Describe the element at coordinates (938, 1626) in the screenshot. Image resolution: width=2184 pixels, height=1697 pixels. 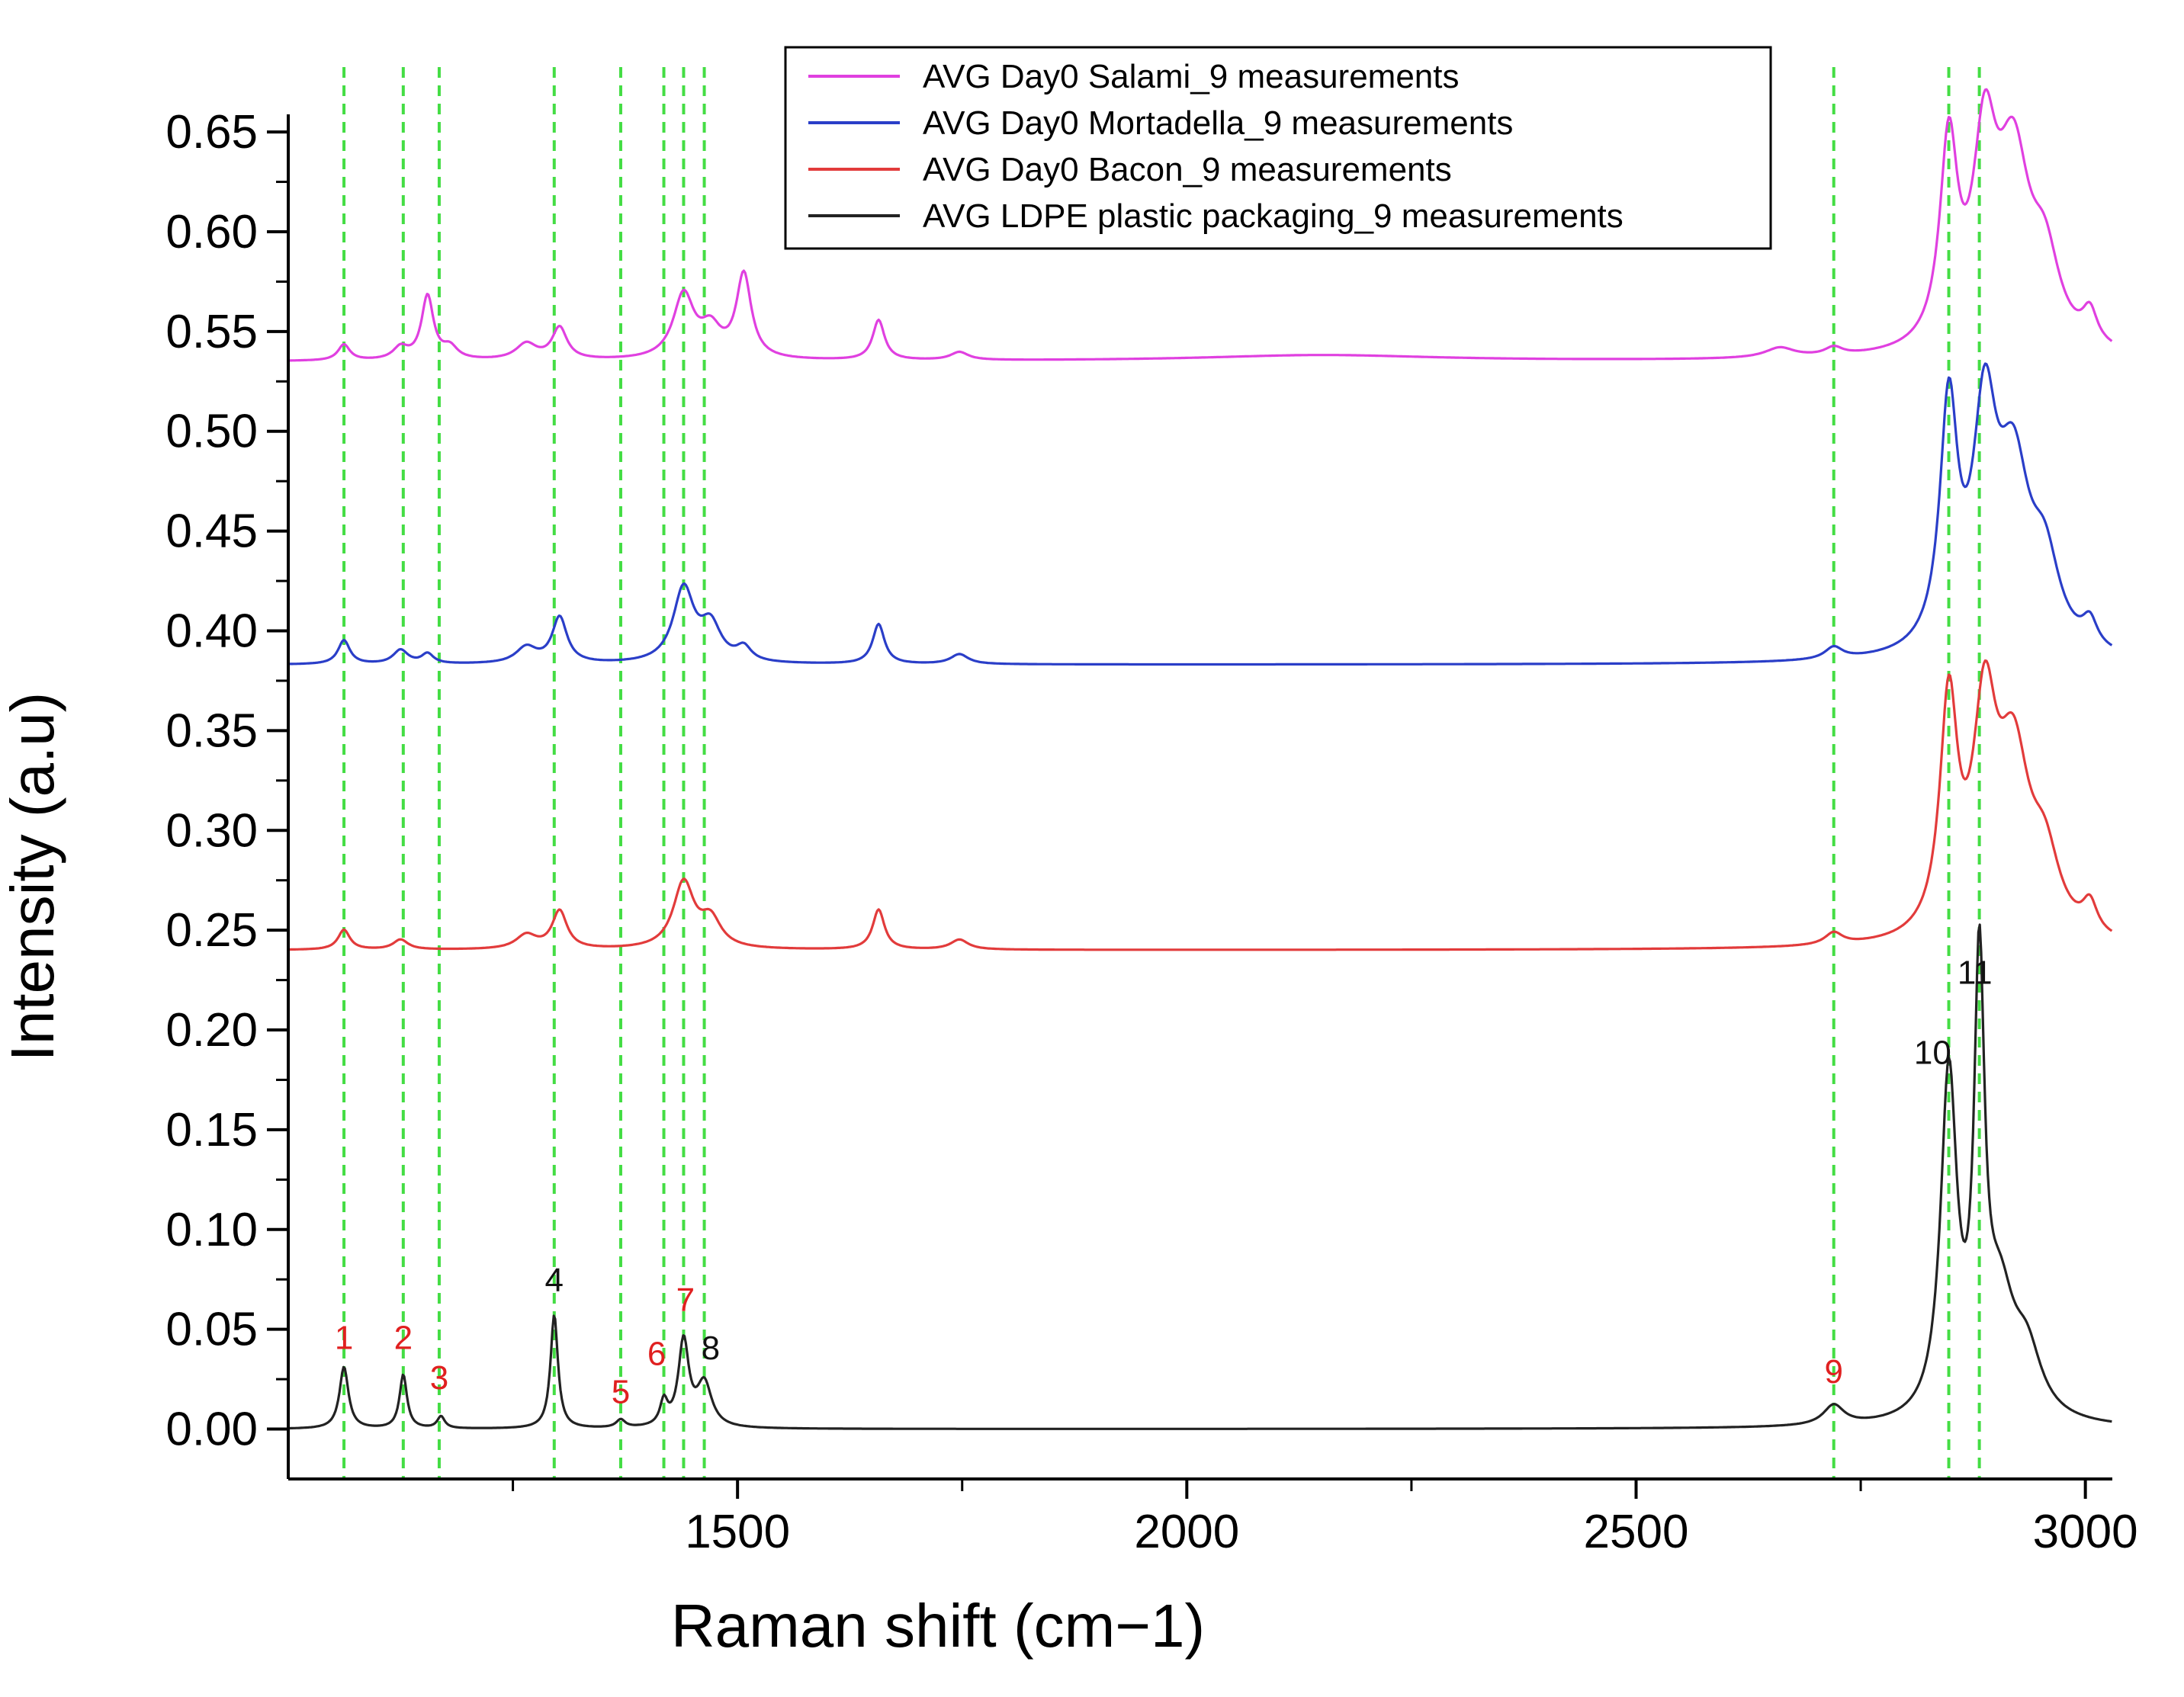
I see `x-axis-title: Raman shift (cm−1)` at that location.